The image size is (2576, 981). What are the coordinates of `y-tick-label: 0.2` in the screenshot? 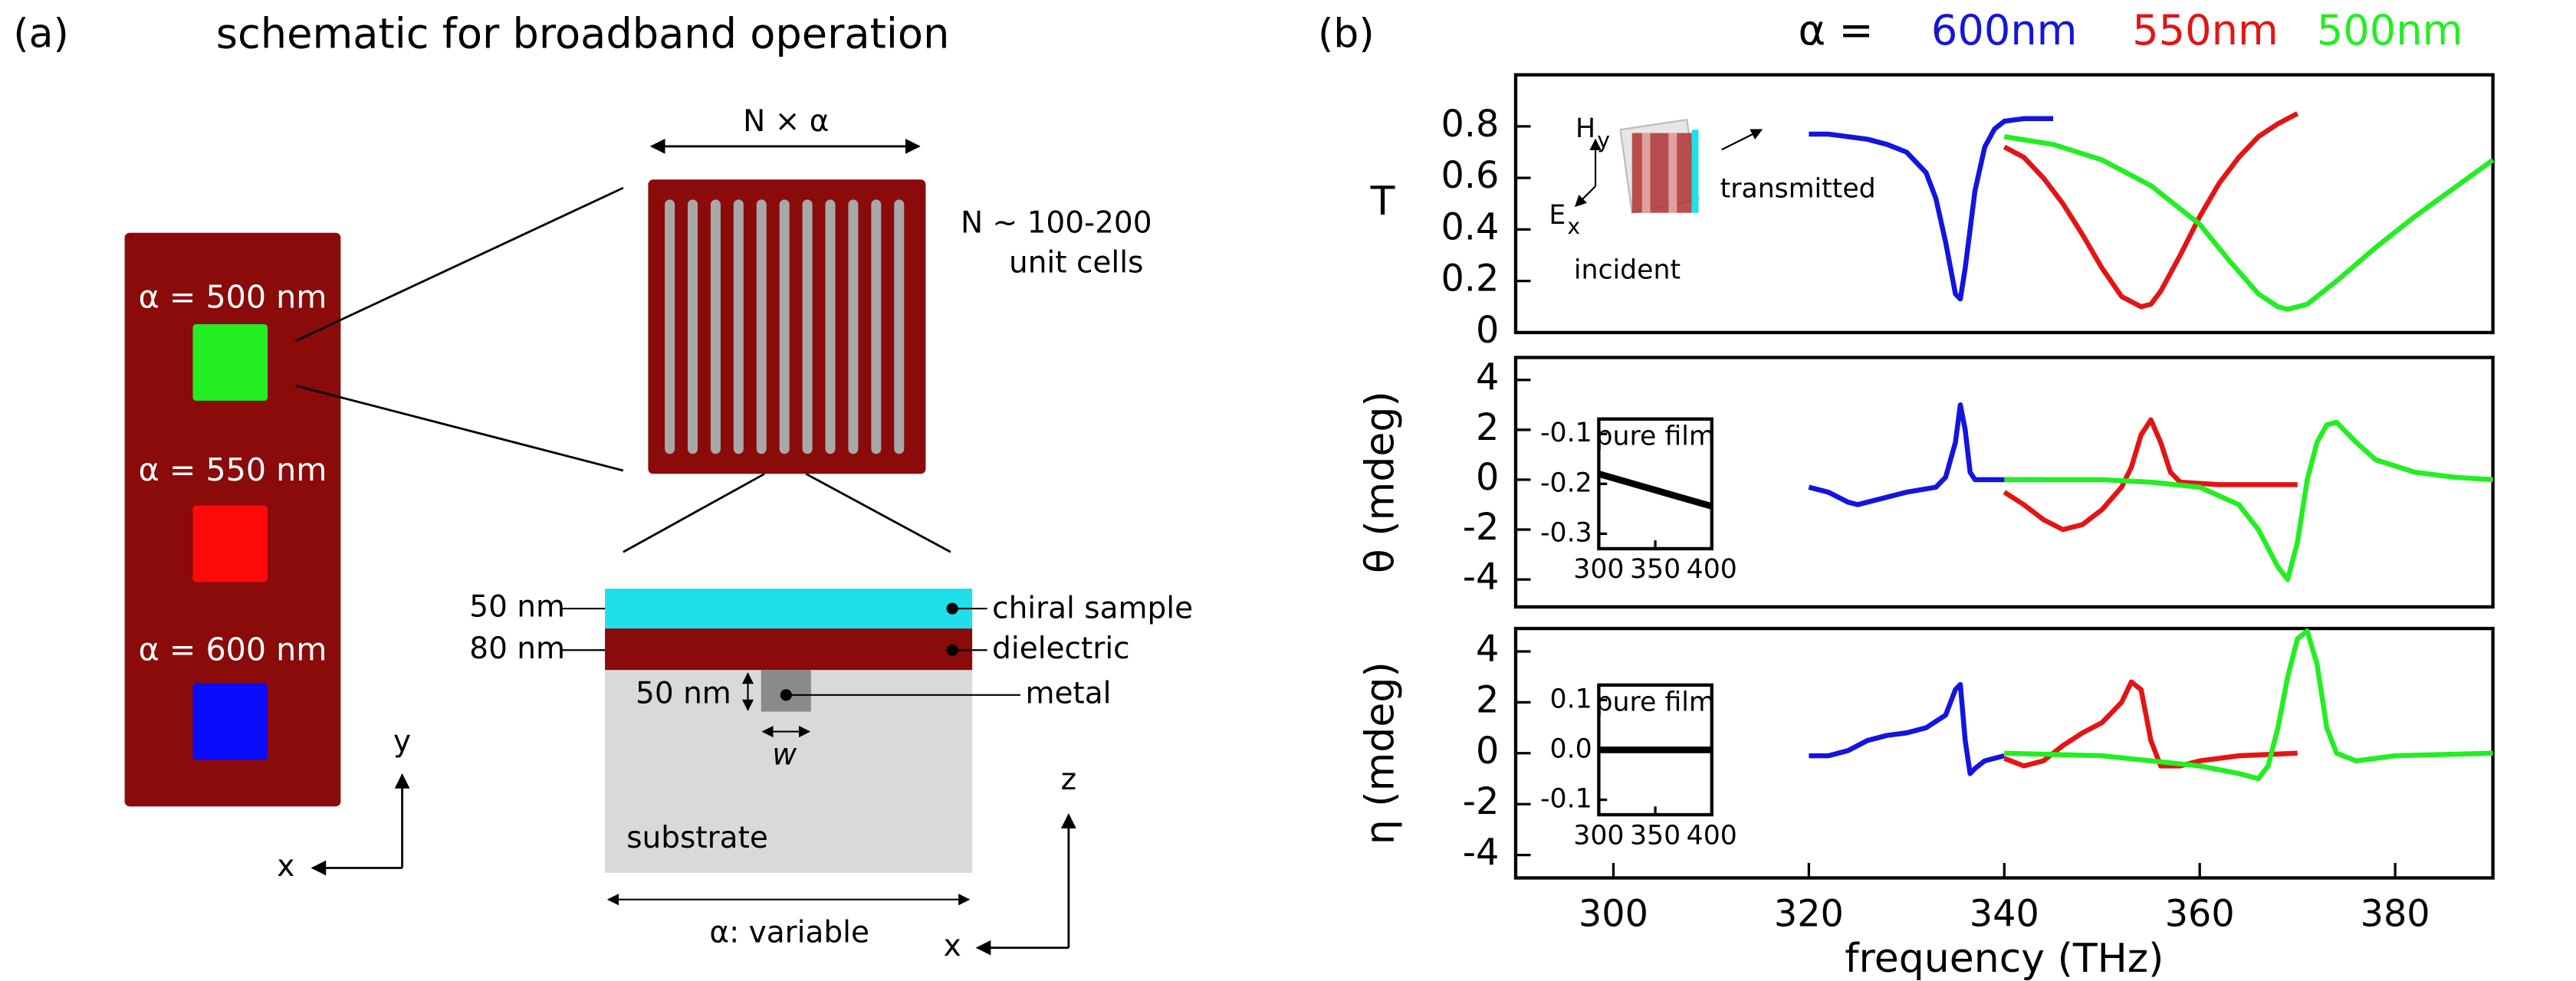 It's located at (1470, 279).